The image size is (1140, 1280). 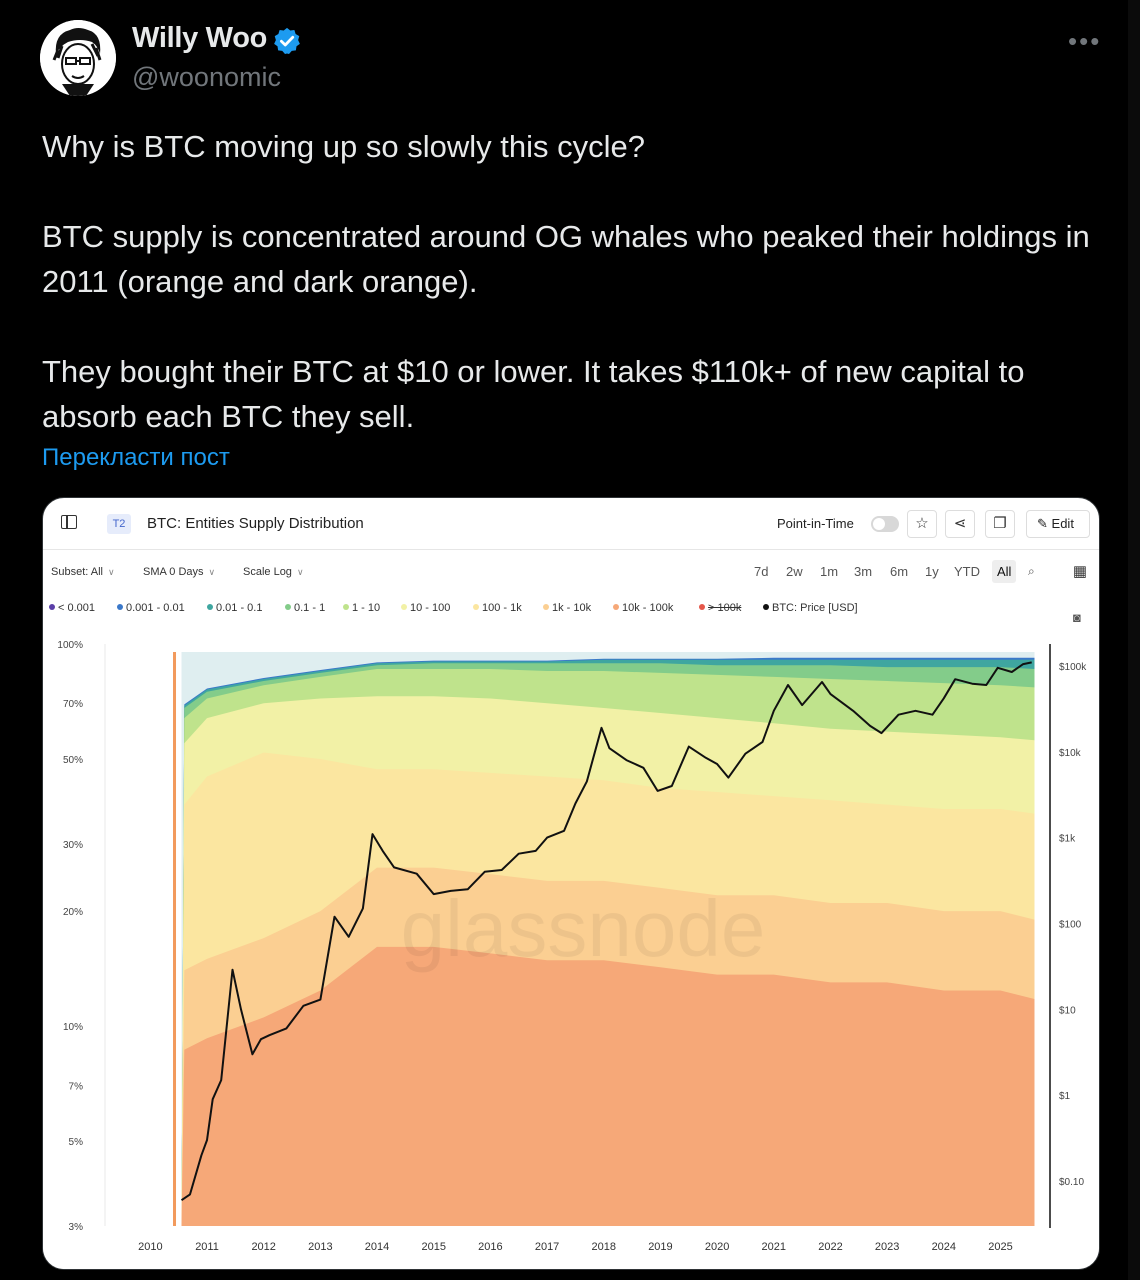 What do you see at coordinates (77, 608) in the screenshot?
I see `legend-label: < 0.001` at bounding box center [77, 608].